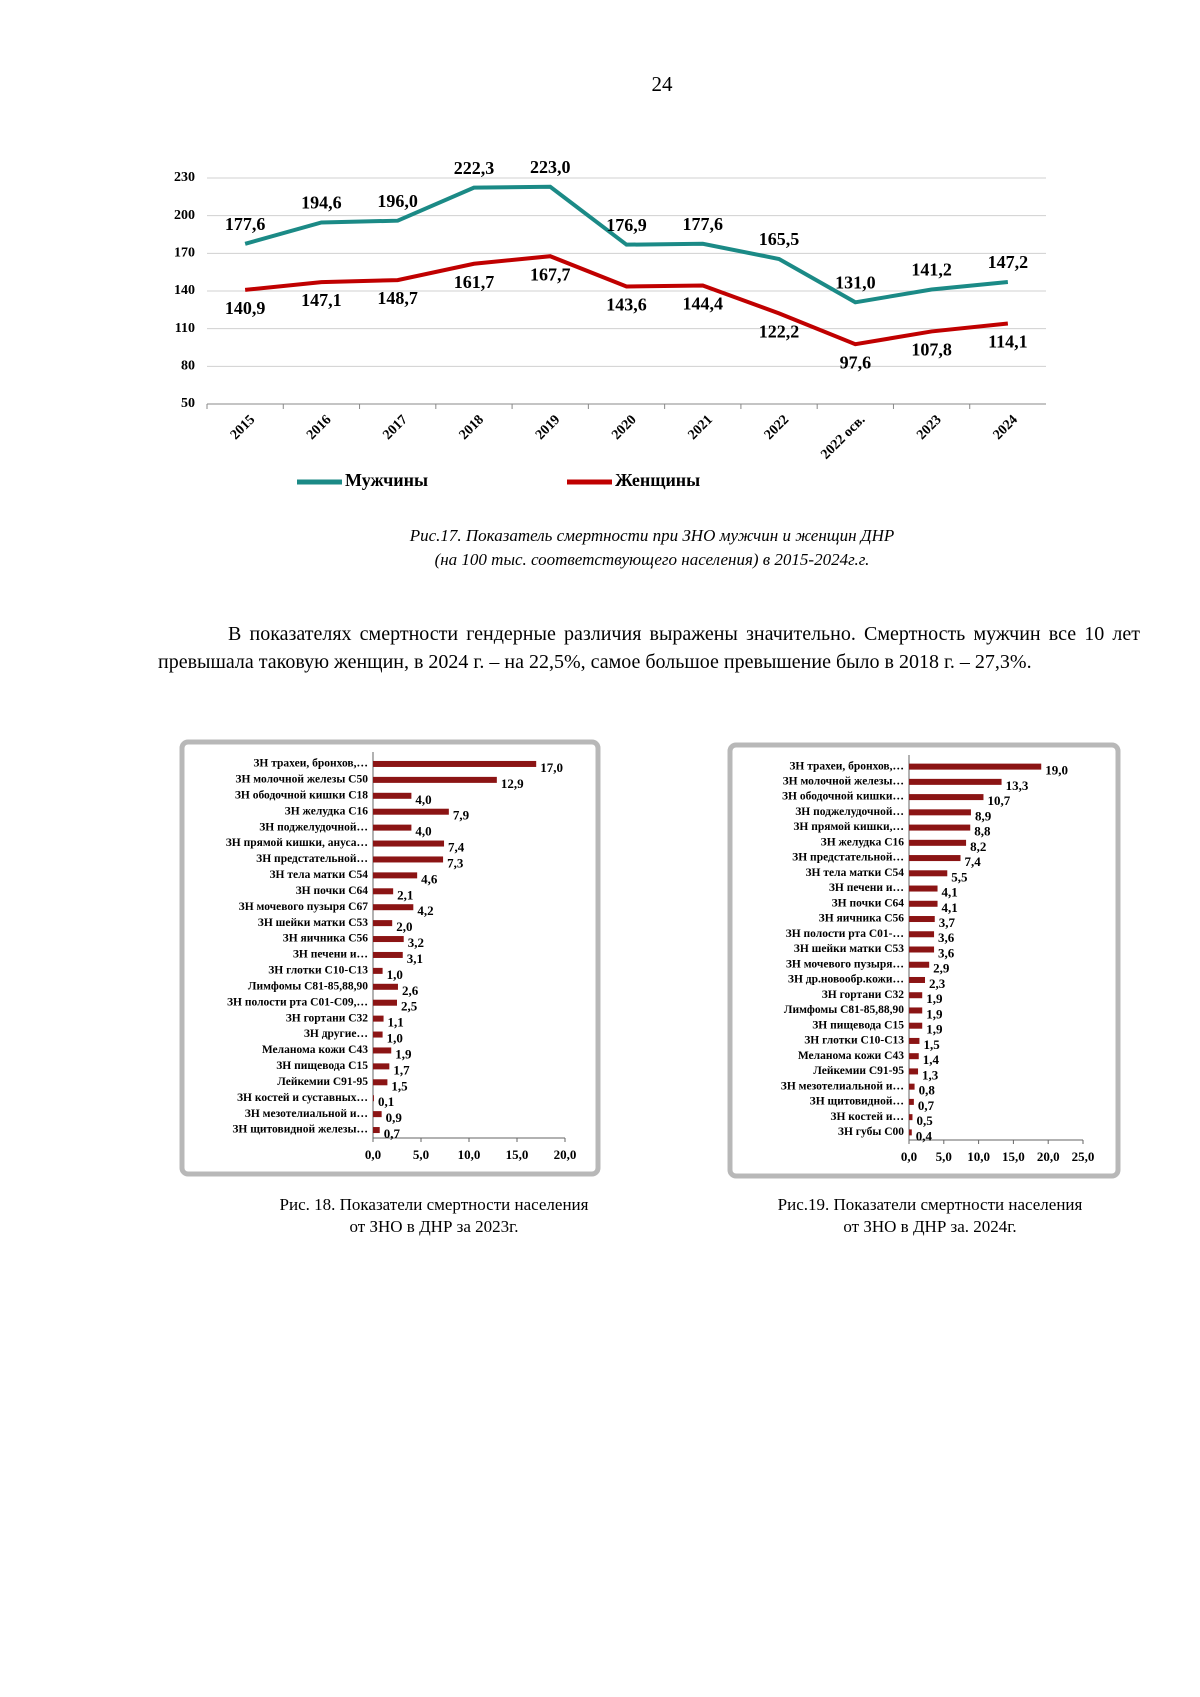 This screenshot has width=1200, height=1697. I want to click on x-tick-label: 0,0, so click(909, 1156).